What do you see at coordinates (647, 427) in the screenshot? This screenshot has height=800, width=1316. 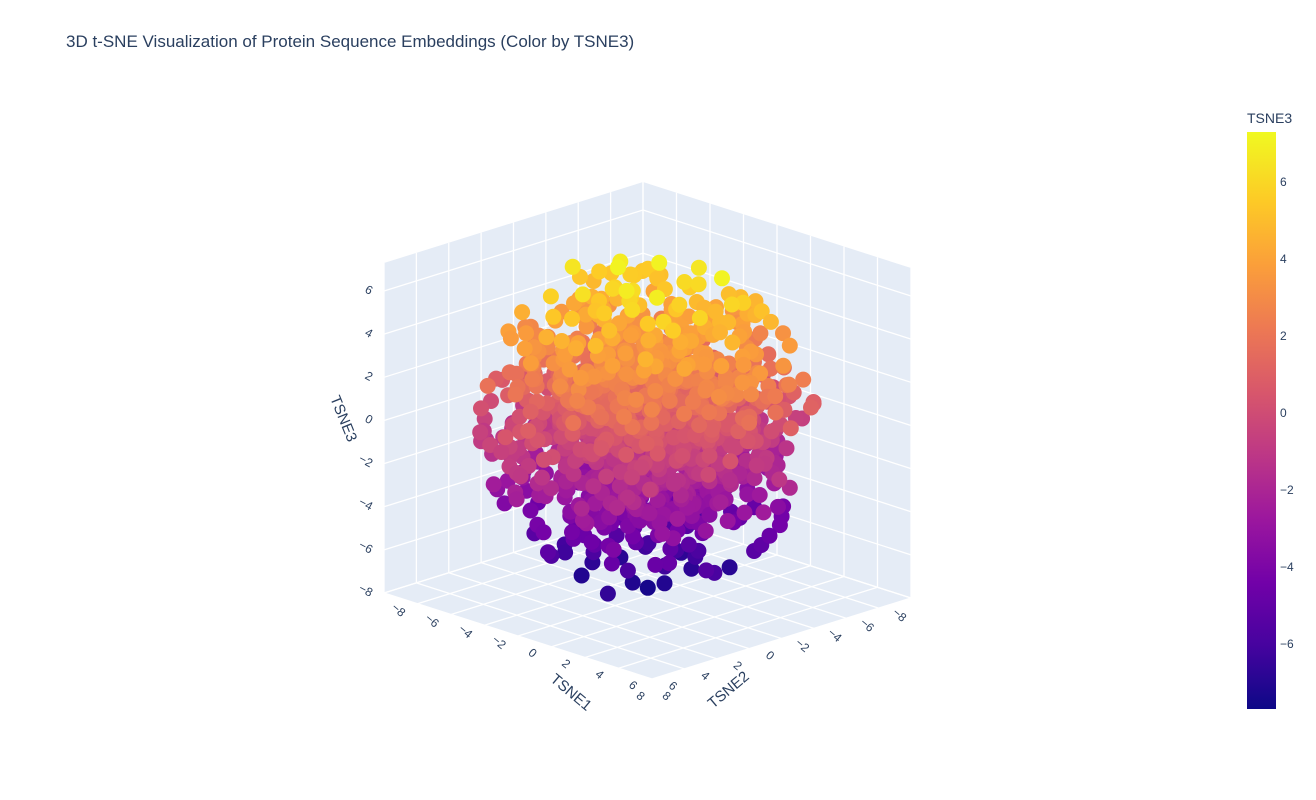 I see `data-points` at bounding box center [647, 427].